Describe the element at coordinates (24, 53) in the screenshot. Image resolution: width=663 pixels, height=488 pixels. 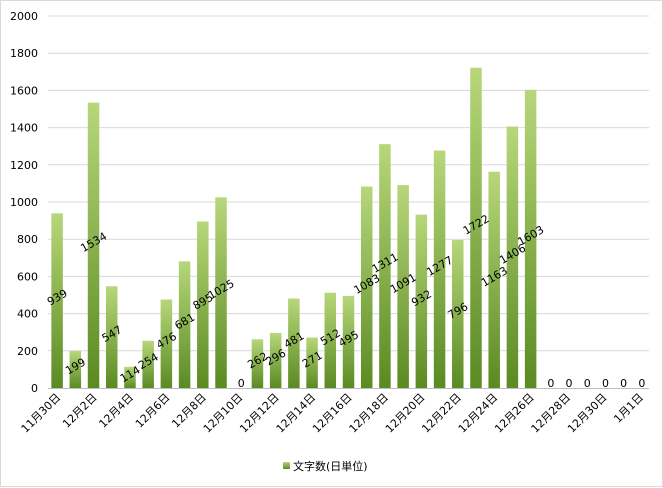
I see `y-tick-label: 1800` at that location.